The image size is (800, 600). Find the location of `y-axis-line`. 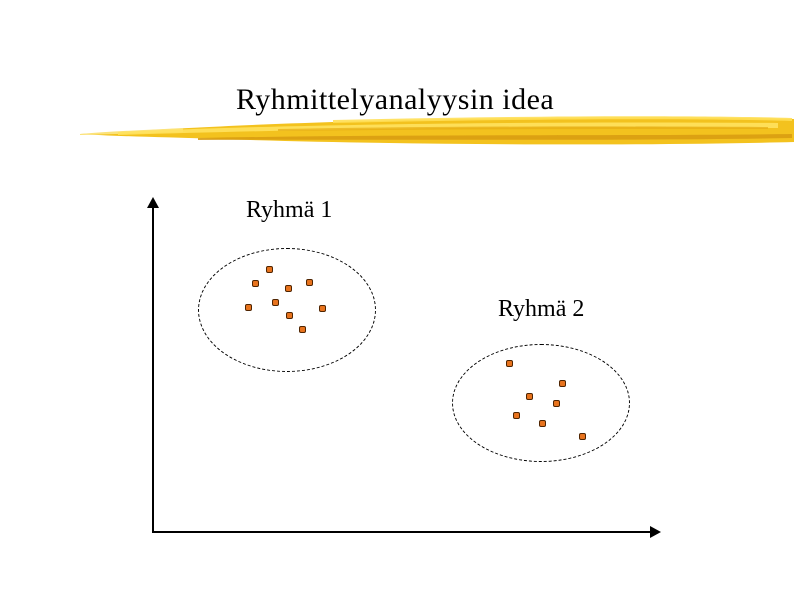

y-axis-line is located at coordinates (153, 369).